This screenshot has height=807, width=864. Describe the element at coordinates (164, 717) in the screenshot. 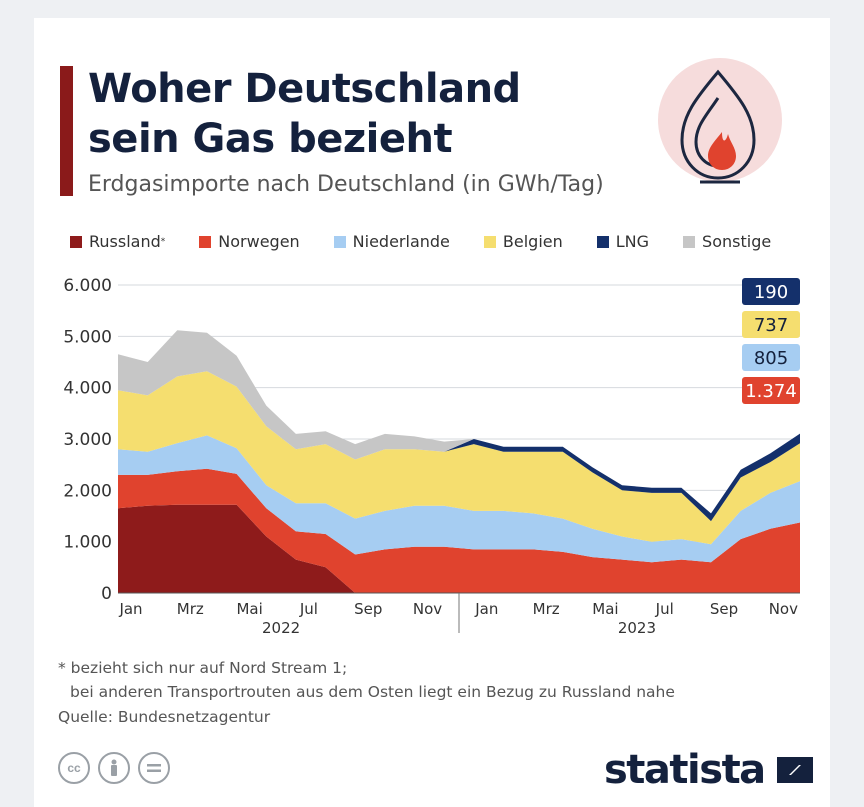

I see `source-note: Quelle: Bundesnetzagentur` at that location.